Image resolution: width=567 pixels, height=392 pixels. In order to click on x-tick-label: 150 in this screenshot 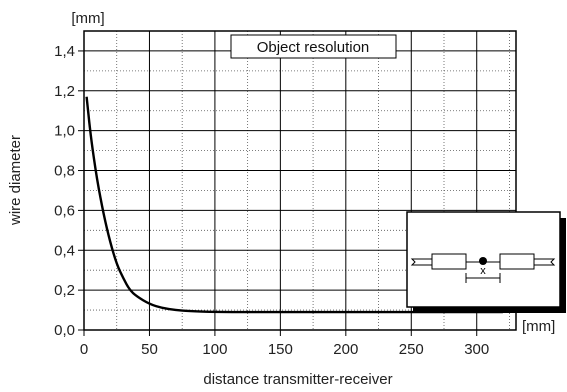, I will do `click(280, 349)`.